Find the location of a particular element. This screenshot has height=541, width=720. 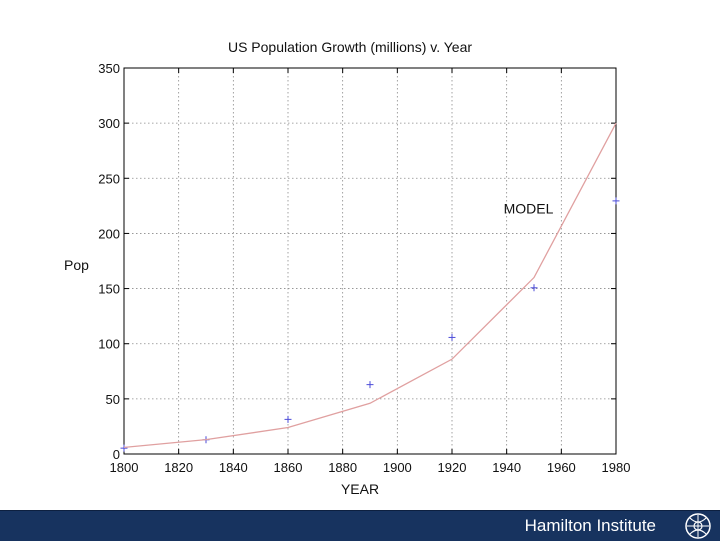

y-tick-label: 350 is located at coordinates (109, 68).